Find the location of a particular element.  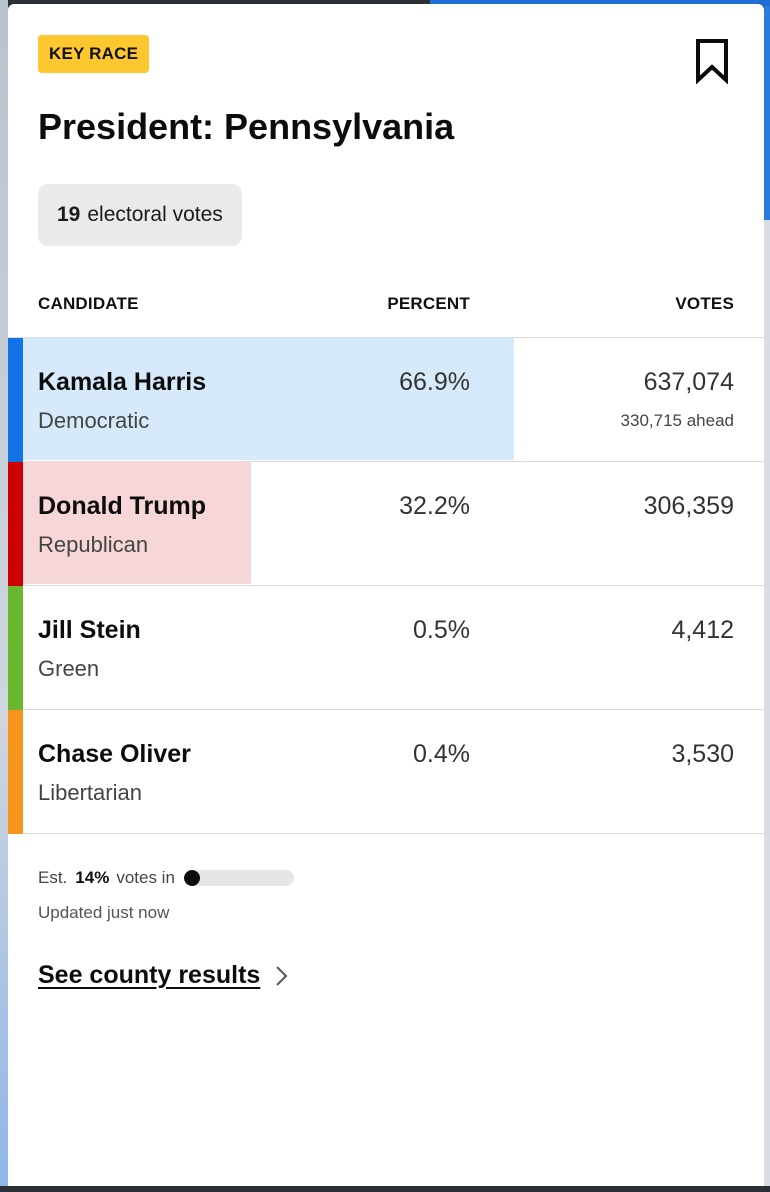

background-left is located at coordinates (4, 596).